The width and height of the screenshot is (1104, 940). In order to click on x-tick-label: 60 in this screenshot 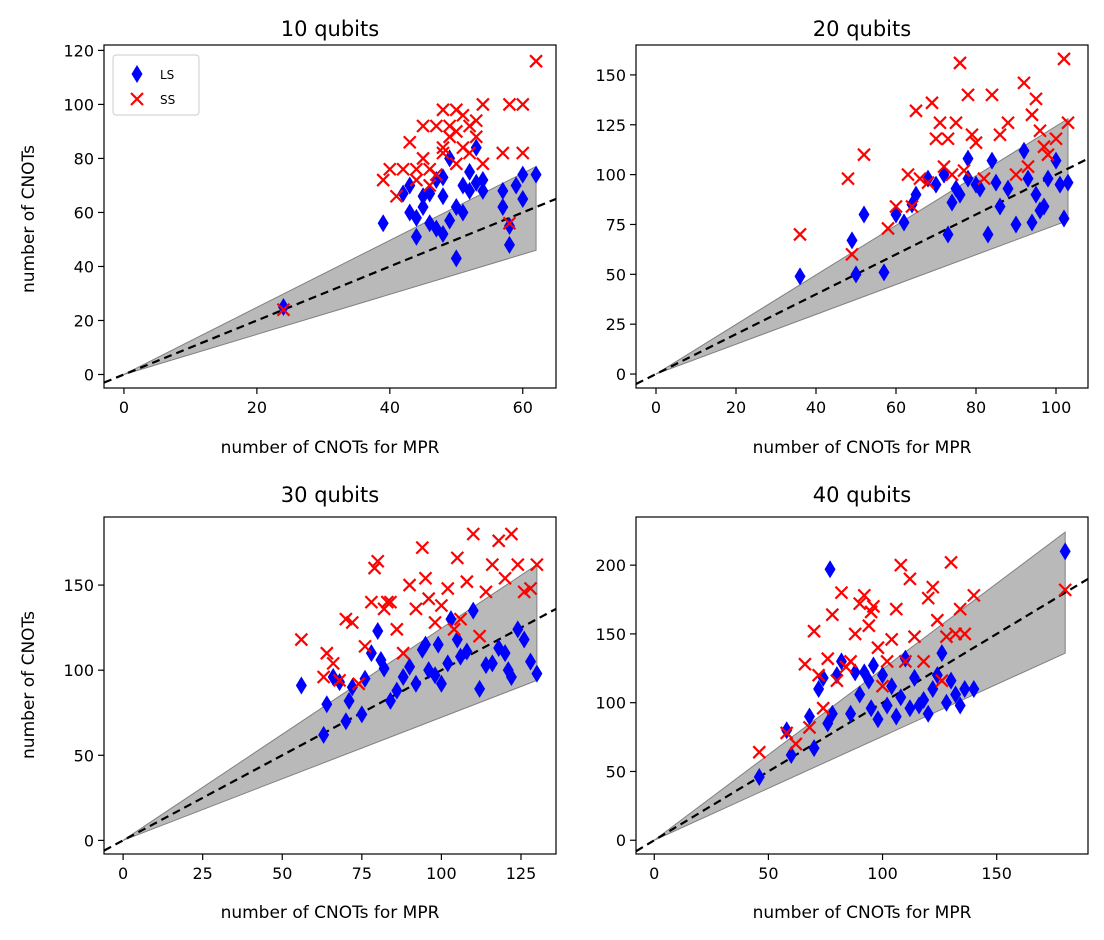, I will do `click(523, 407)`.